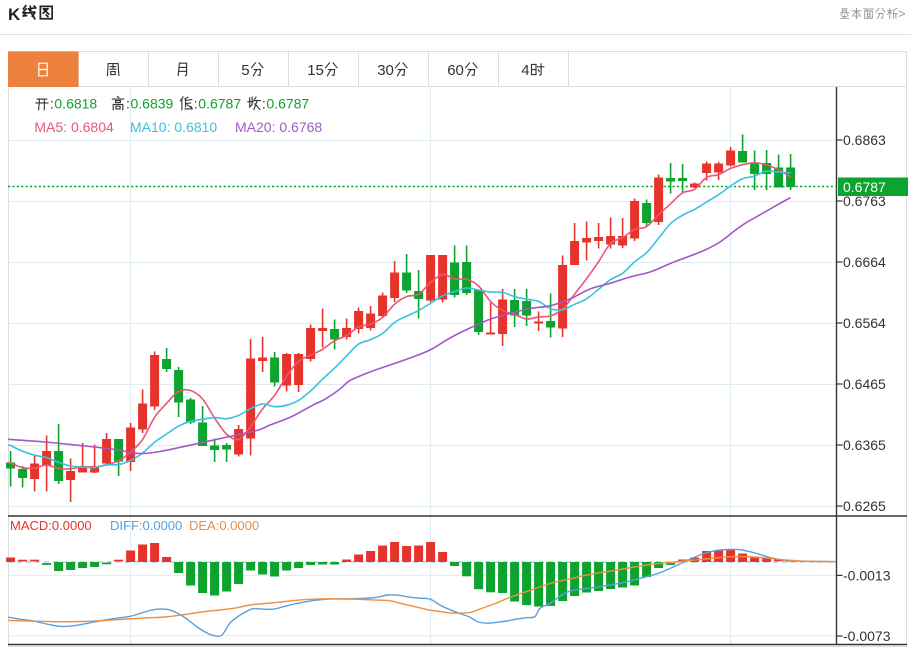 This screenshot has width=911, height=648. What do you see at coordinates (224, 525) in the screenshot?
I see `svg-text: DEA:0.0000` at bounding box center [224, 525].